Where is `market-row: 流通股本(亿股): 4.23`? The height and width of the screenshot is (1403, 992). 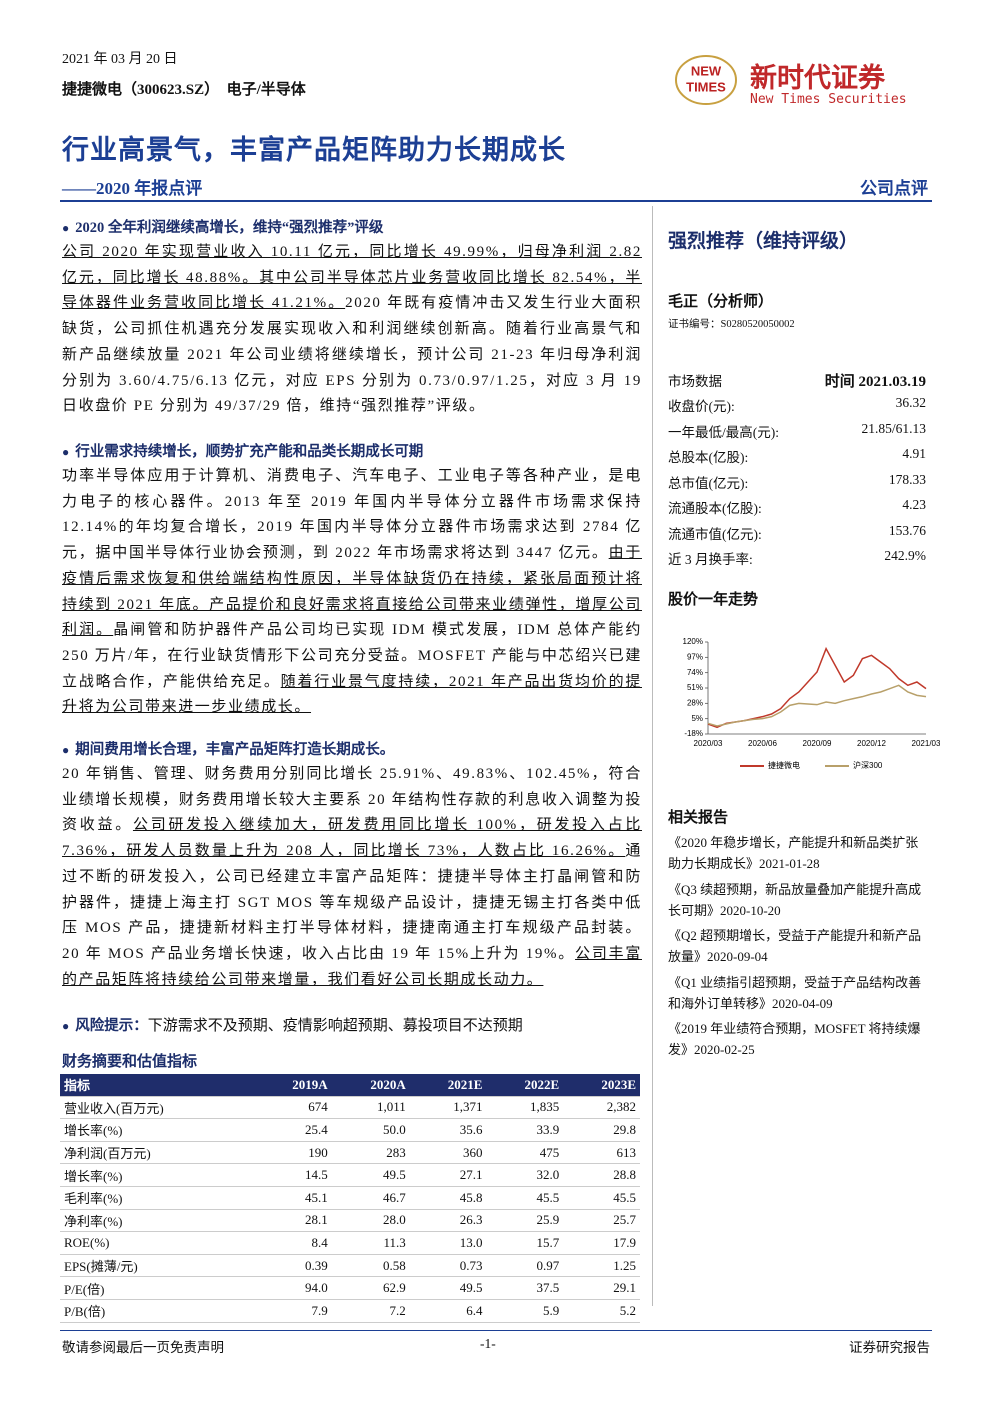
market-row: 流通股本(亿股): 4.23 is located at coordinates (797, 507).